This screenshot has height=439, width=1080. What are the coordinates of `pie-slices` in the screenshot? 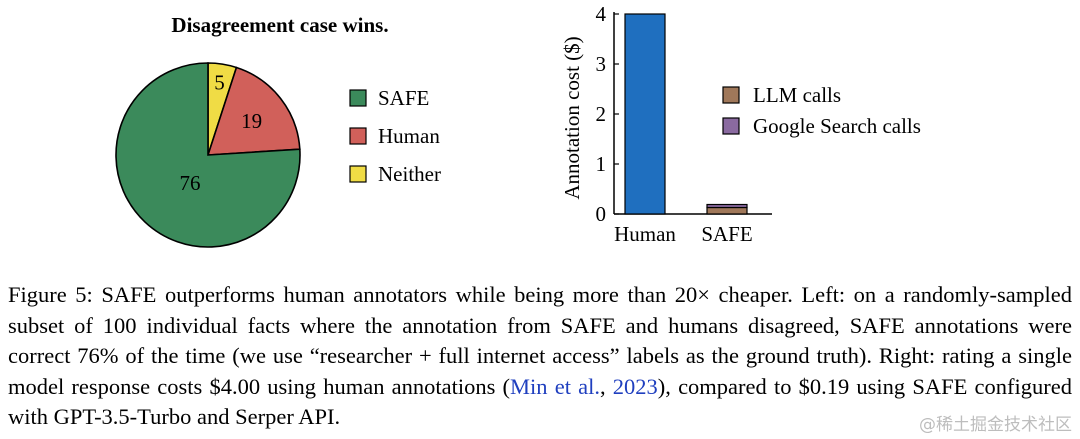 It's located at (208, 155).